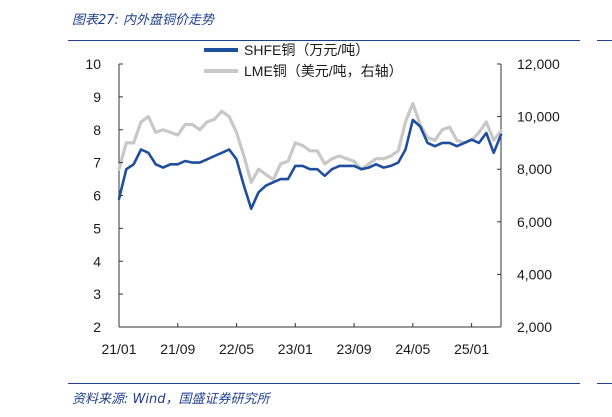 This screenshot has width=612, height=417. Describe the element at coordinates (534, 327) in the screenshot. I see `y-right-tick-label: 2,000` at that location.